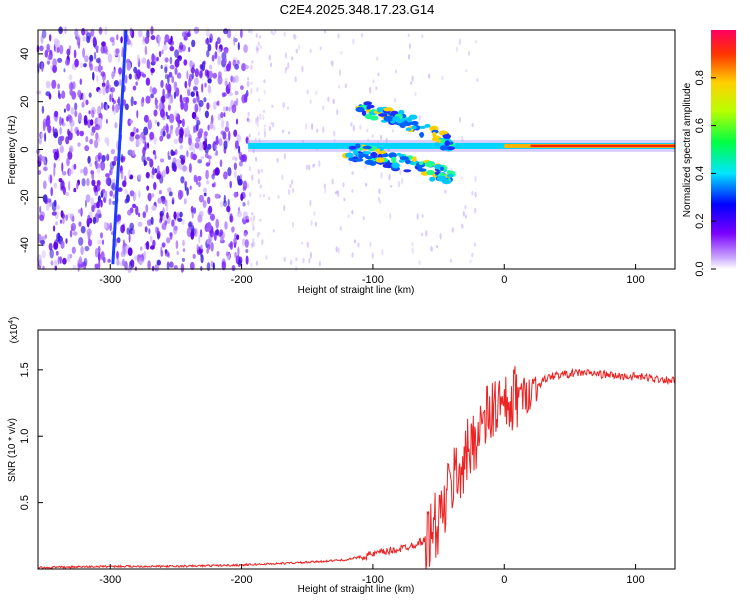 This screenshot has width=750, height=600. Describe the element at coordinates (705, 173) in the screenshot. I see `colorbar-ticks: 0.0 0.2 0.4 0.6 0.8` at that location.